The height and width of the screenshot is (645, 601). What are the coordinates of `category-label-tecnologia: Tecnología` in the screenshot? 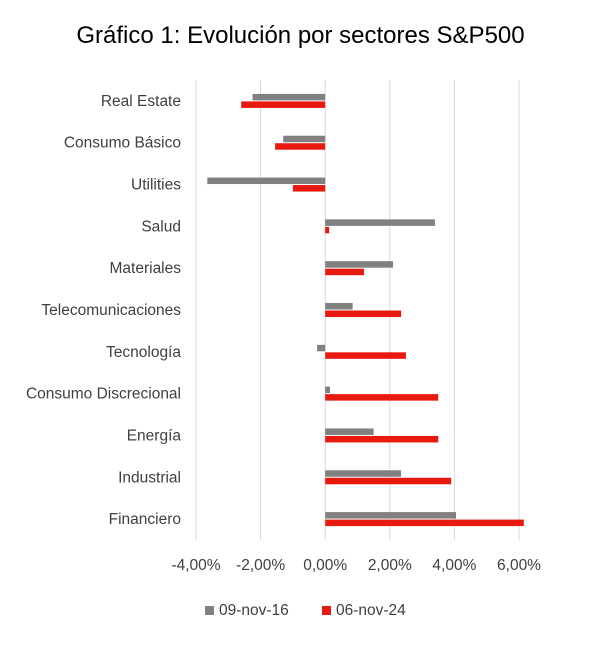 It's located at (143, 352).